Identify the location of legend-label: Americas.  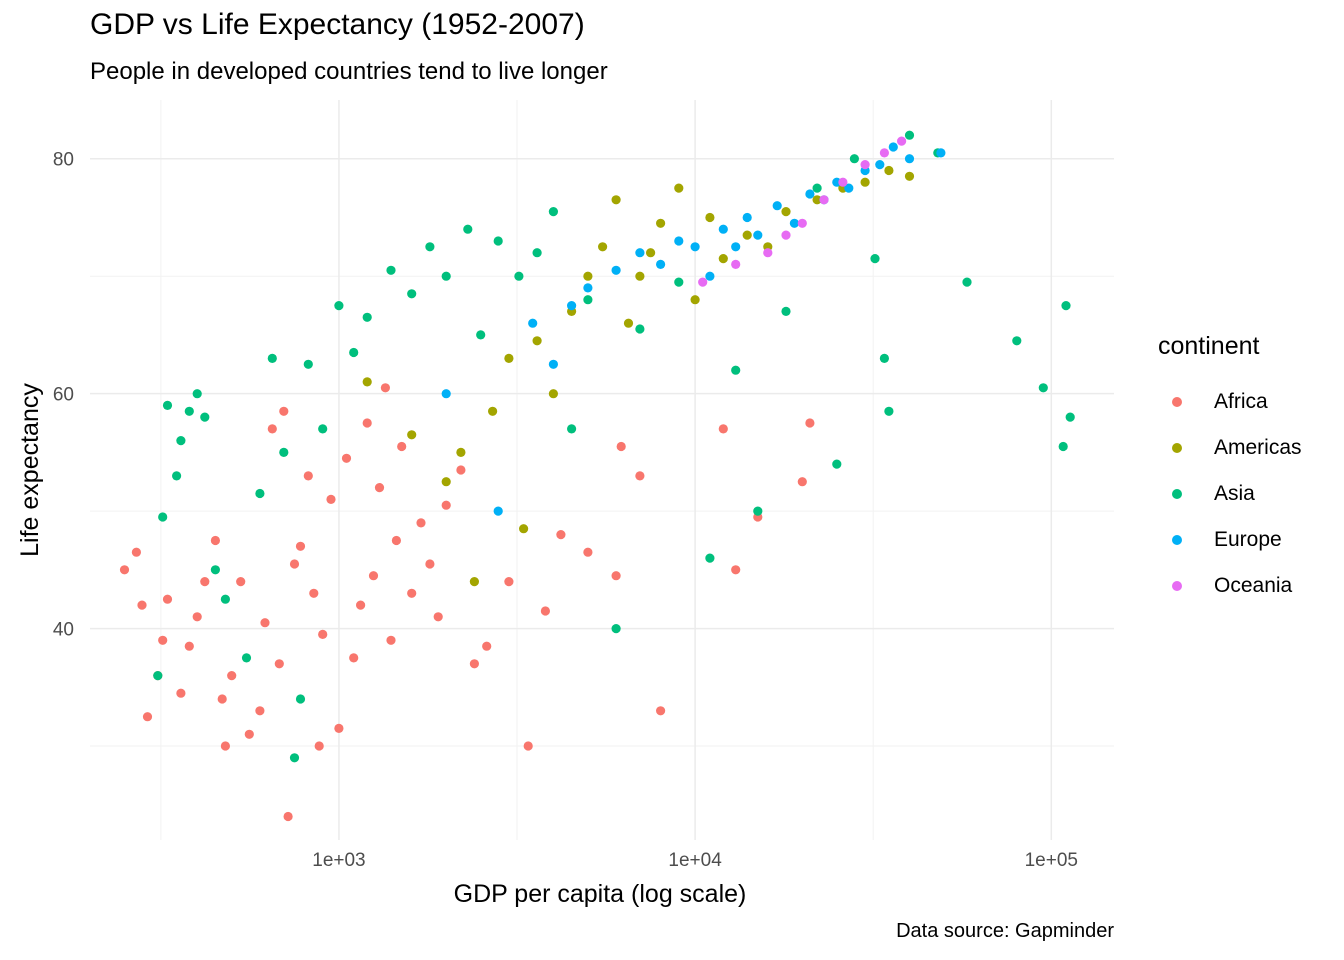
(1258, 447).